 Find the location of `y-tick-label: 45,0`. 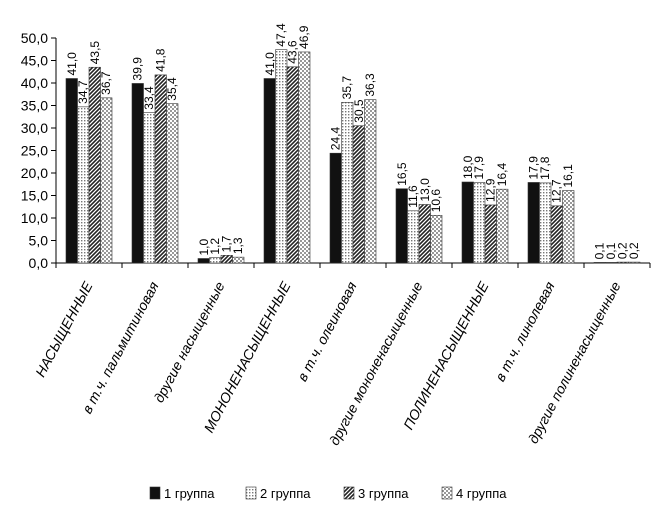

y-tick-label: 45,0 is located at coordinates (34, 61).